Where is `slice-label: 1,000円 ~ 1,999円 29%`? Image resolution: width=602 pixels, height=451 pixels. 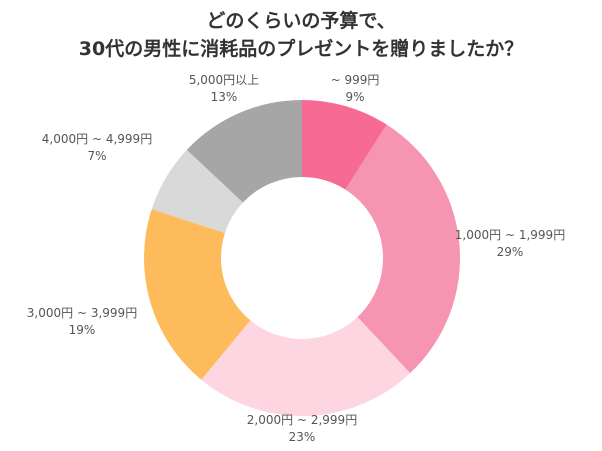
slice-label: 1,000円 ~ 1,999円 29% is located at coordinates (510, 244).